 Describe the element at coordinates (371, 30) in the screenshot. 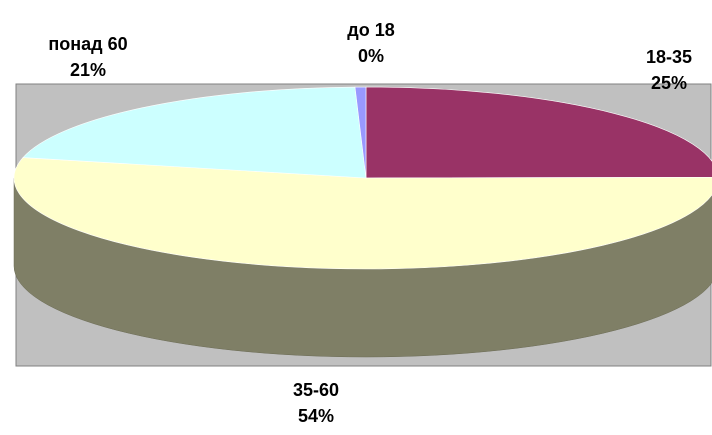

I see `data-label-category: до 18` at that location.